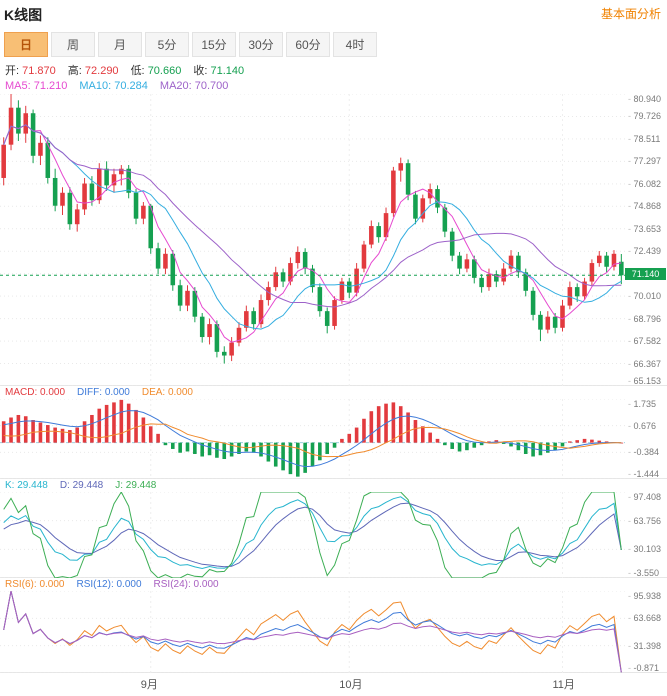 The height and width of the screenshot is (696, 667). Describe the element at coordinates (644, 573) in the screenshot. I see `y-axis-label: -3.550` at that location.